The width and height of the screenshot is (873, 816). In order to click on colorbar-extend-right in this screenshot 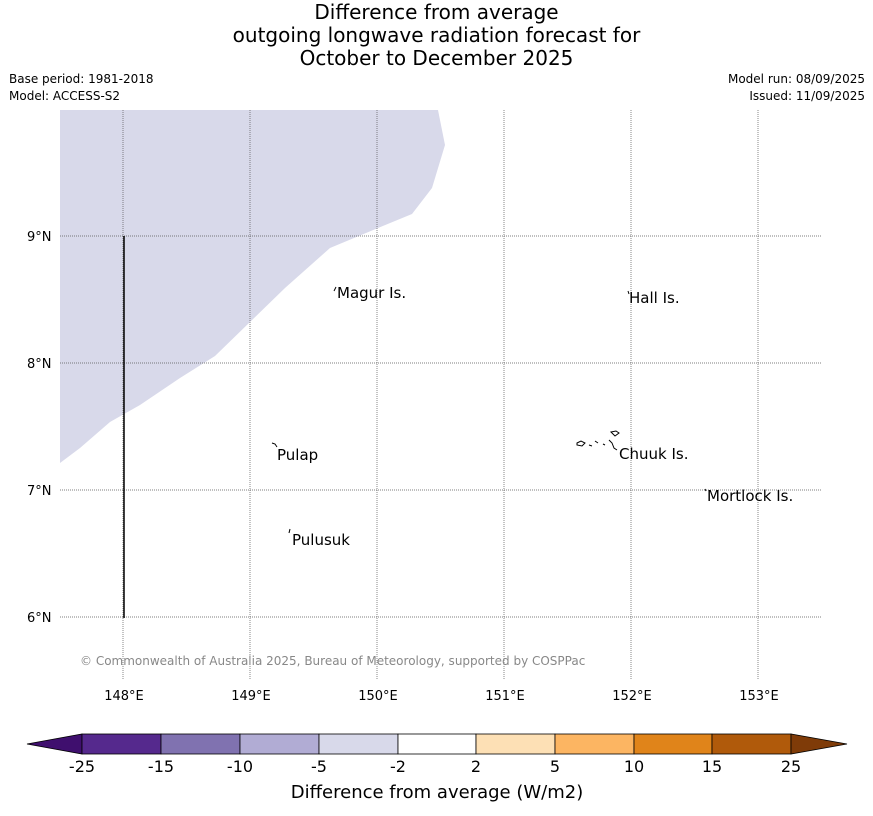, I will do `click(819, 744)`.